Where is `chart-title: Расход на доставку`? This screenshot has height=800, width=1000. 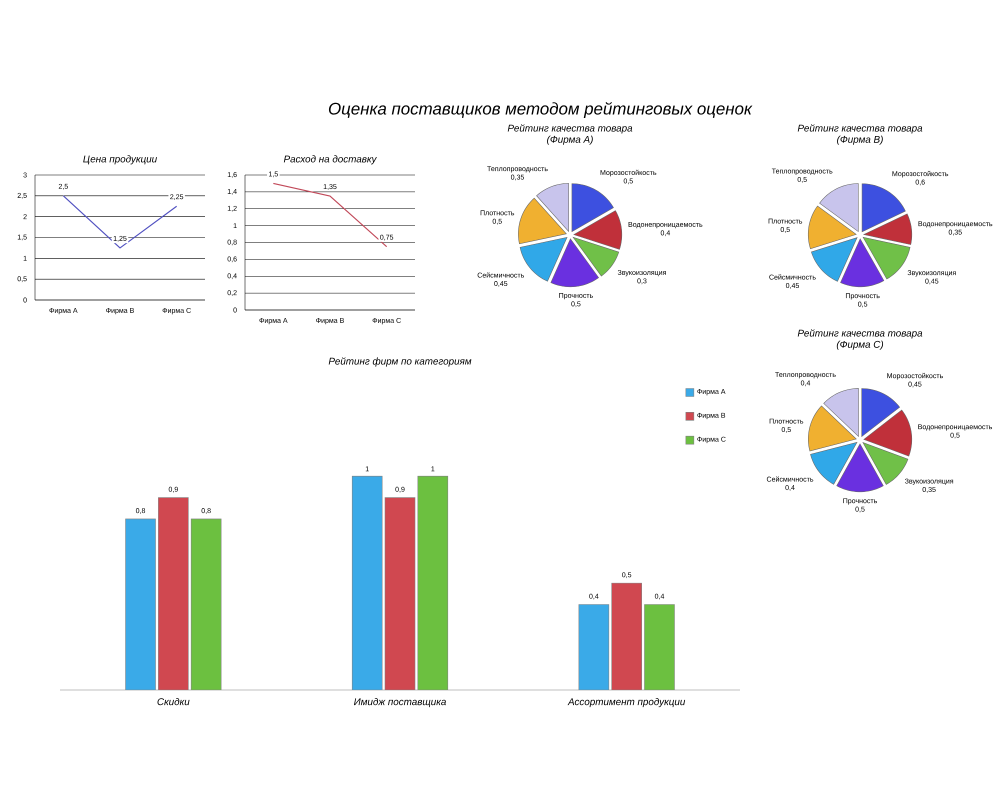
chart-title: Расход на доставку is located at coordinates (330, 159).